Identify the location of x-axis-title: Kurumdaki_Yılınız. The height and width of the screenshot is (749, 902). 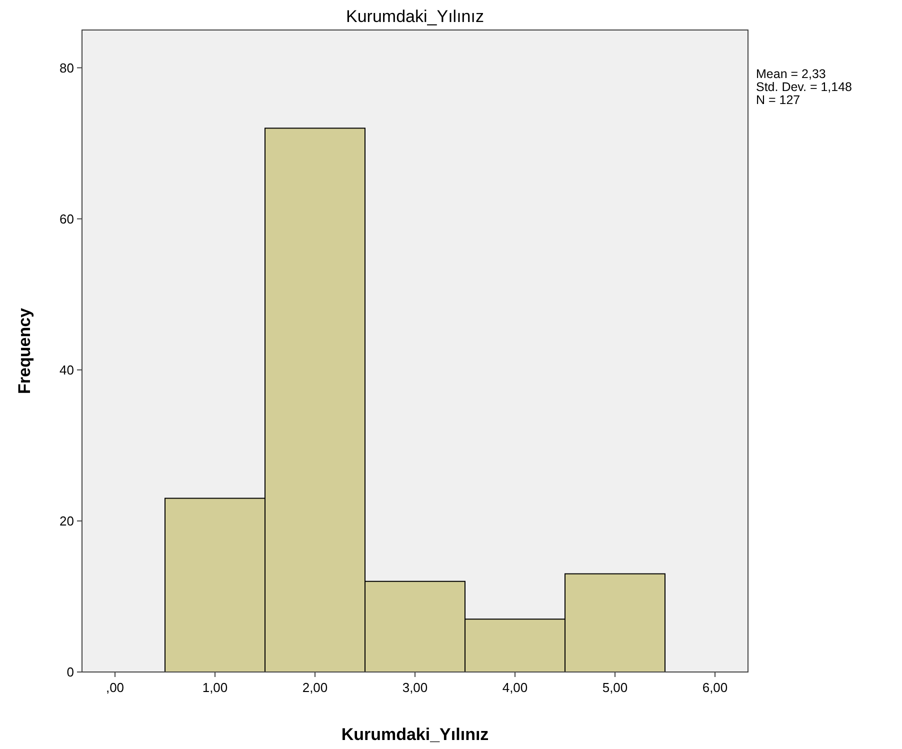
(415, 734).